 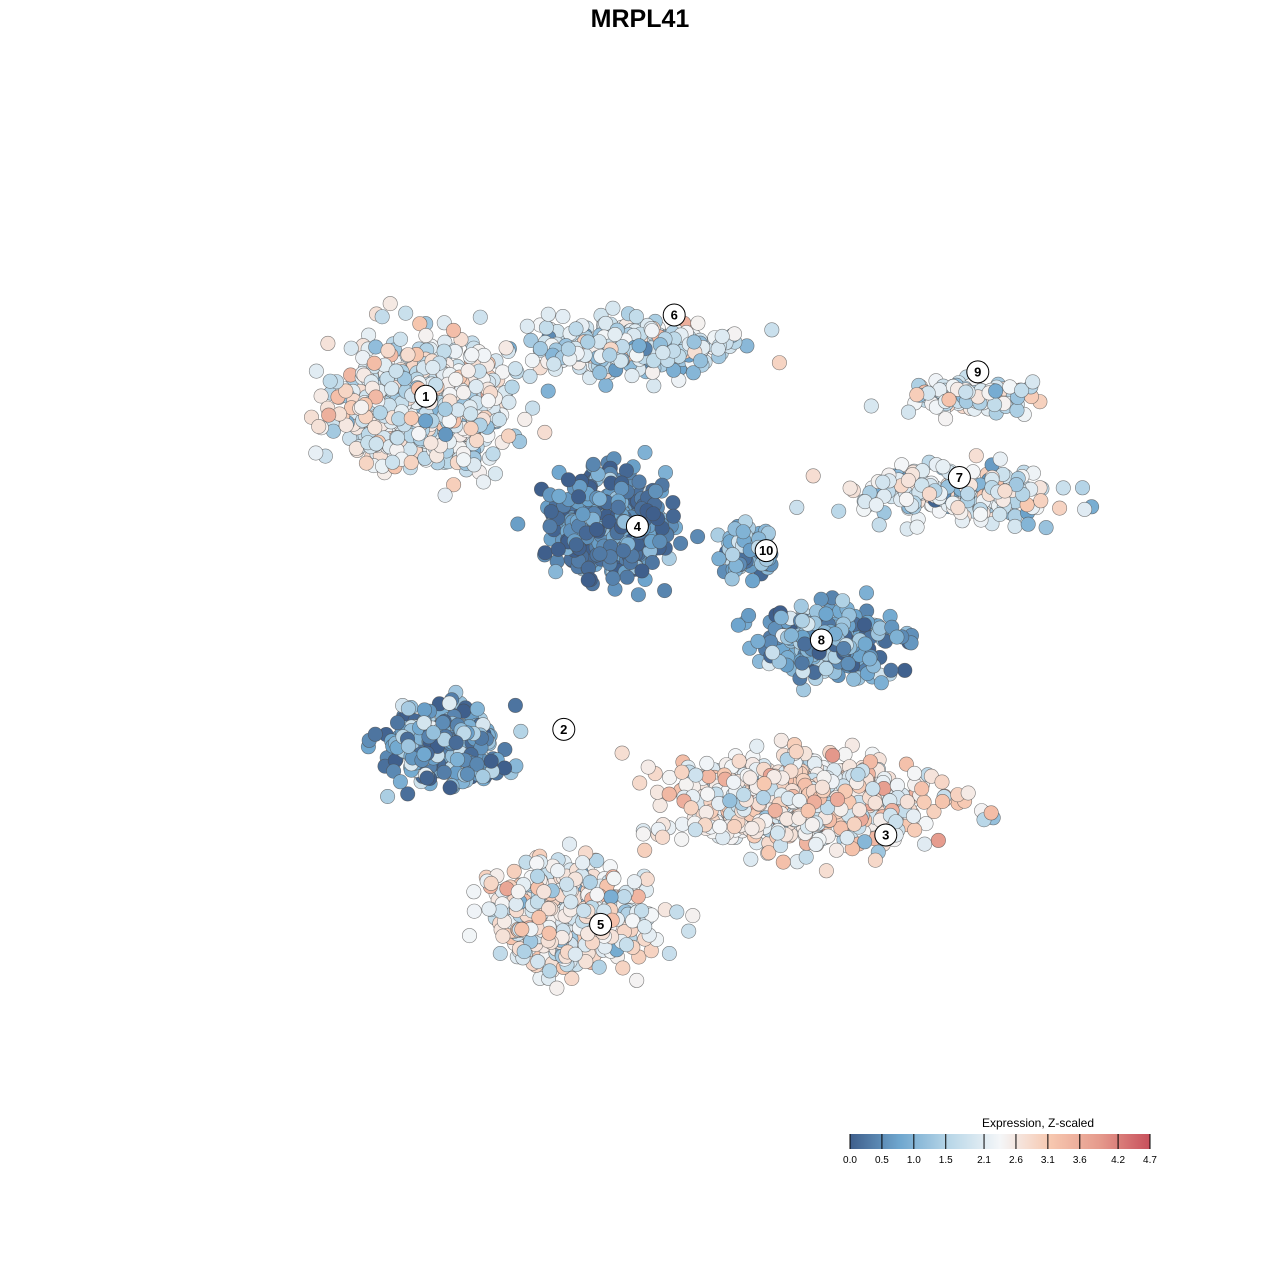 What do you see at coordinates (674, 315) in the screenshot?
I see `cluster-label-6: 6` at bounding box center [674, 315].